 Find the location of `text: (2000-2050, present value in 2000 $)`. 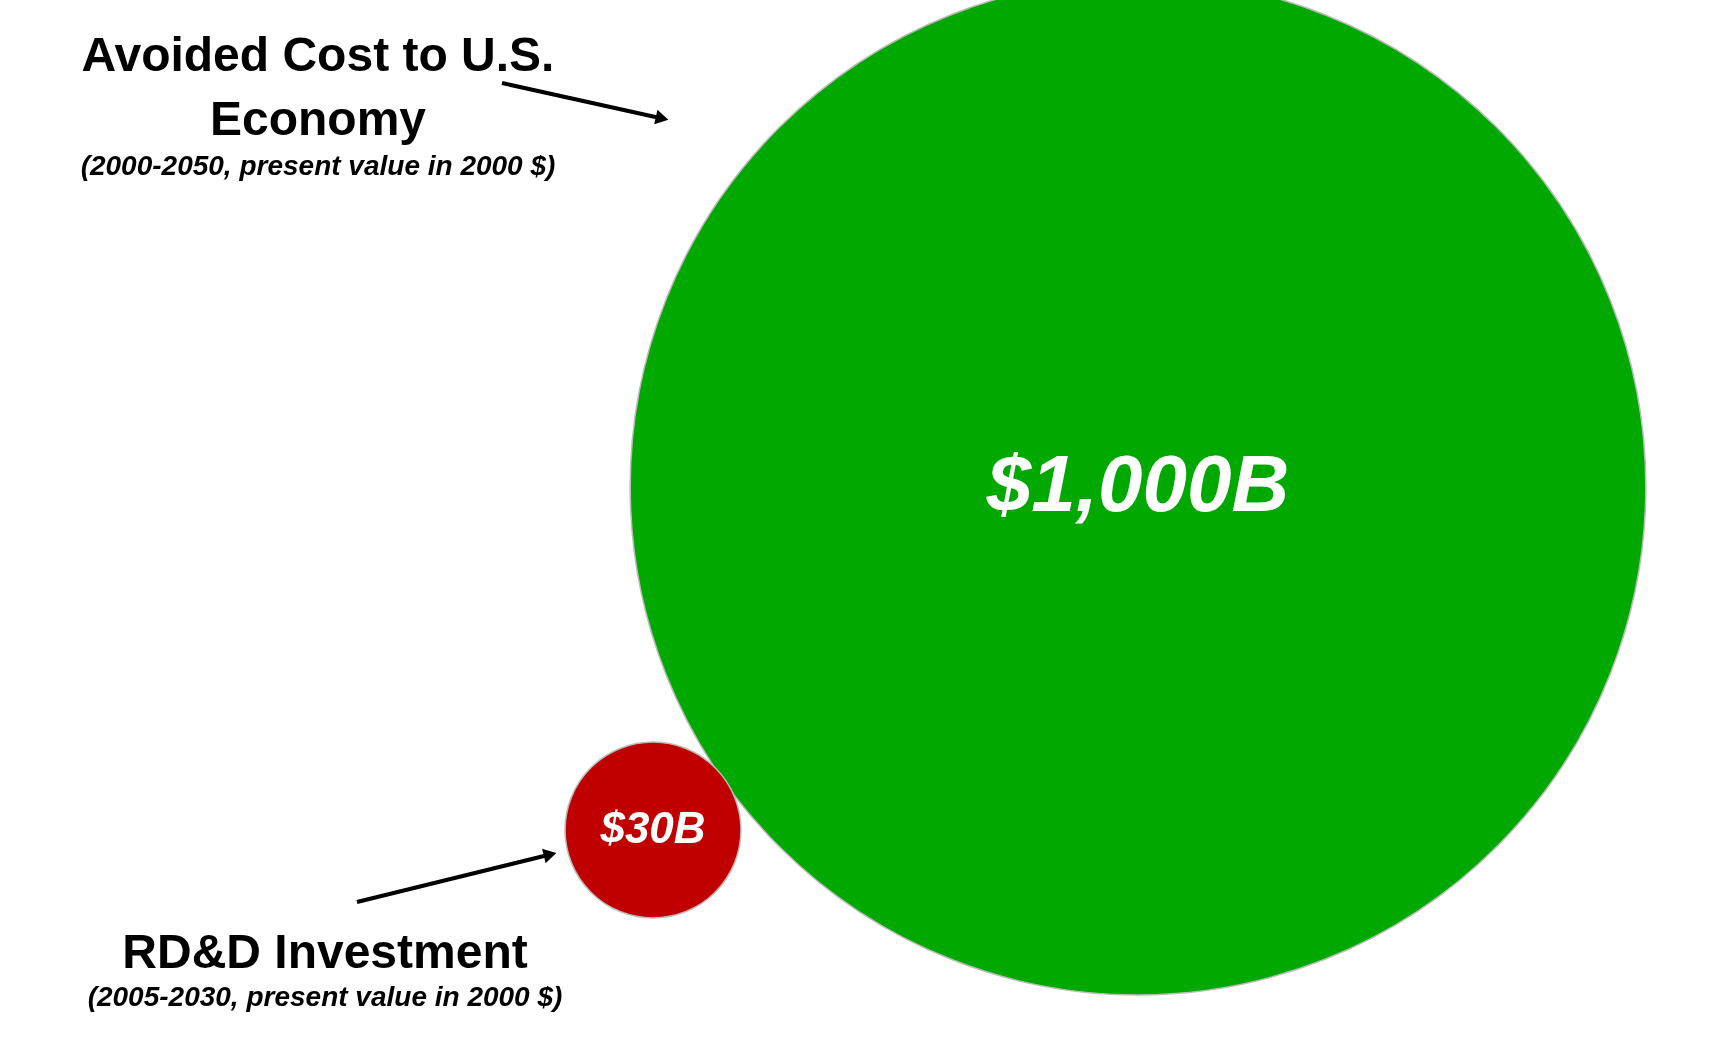

text: (2000-2050, present value in 2000 $) is located at coordinates (318, 165).